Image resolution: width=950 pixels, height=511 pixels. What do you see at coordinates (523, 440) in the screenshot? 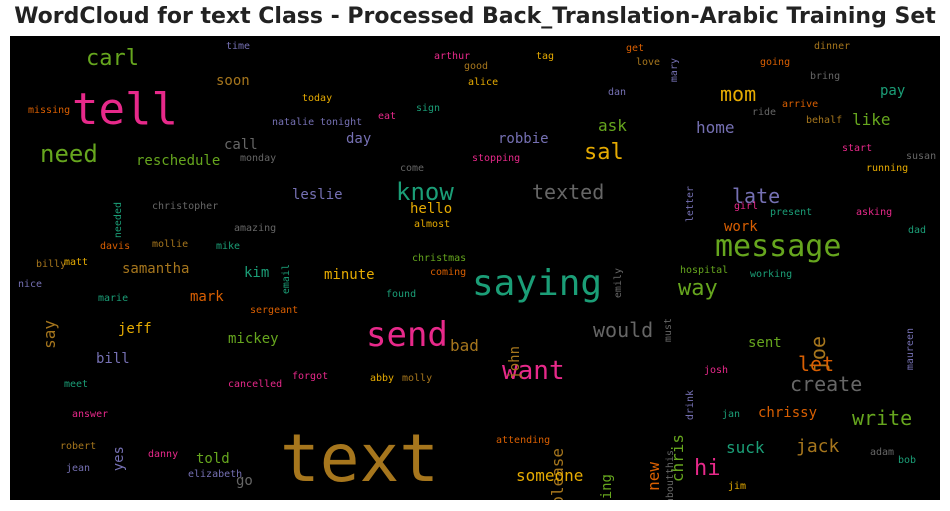
I see `word-attending: attending` at bounding box center [523, 440].